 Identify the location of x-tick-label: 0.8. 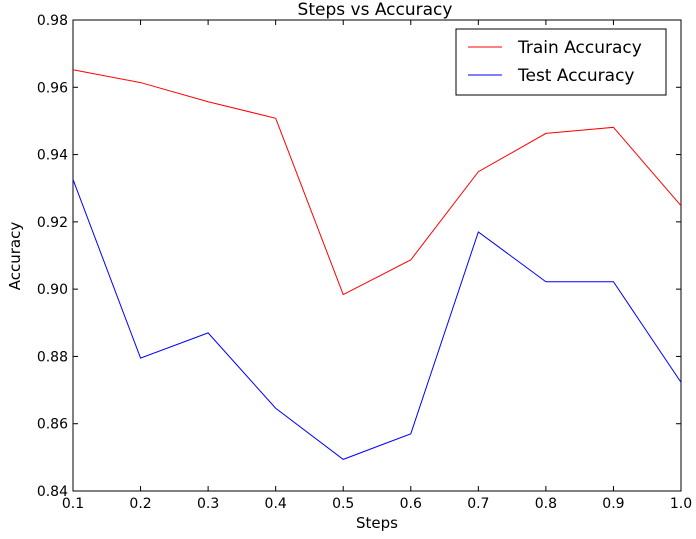
(546, 504).